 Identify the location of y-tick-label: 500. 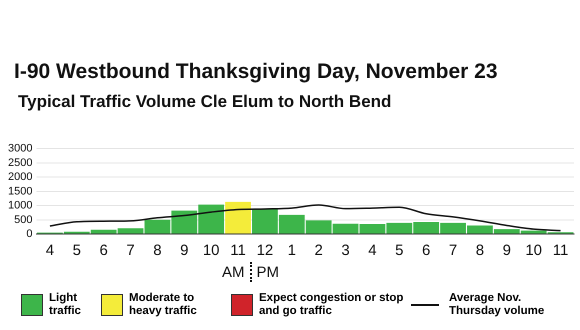
(23, 220).